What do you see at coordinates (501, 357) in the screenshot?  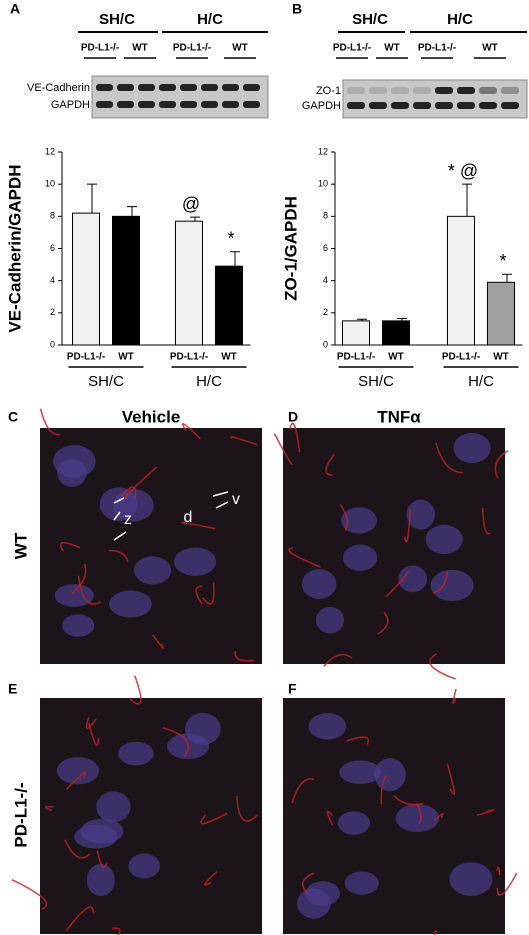 I see `x-tick-label: WT` at bounding box center [501, 357].